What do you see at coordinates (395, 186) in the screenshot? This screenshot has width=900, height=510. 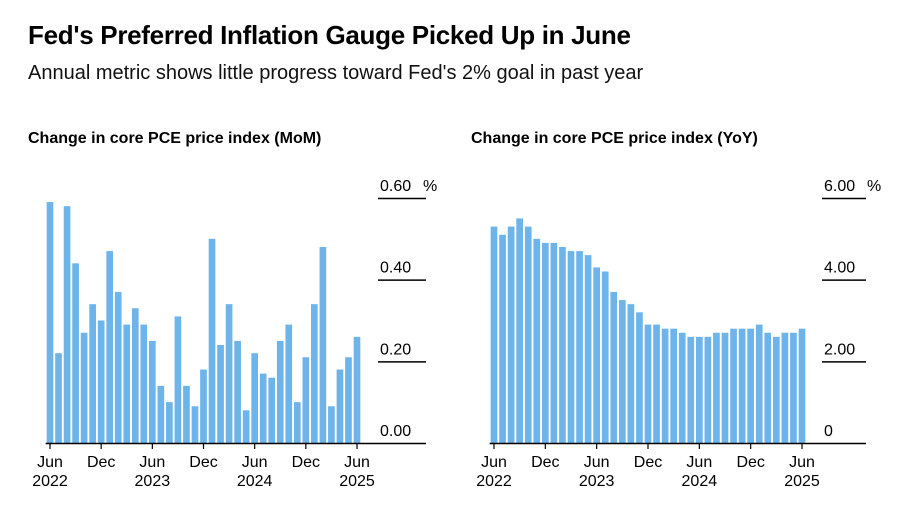 I see `mom-y-tick-label: 0.60` at bounding box center [395, 186].